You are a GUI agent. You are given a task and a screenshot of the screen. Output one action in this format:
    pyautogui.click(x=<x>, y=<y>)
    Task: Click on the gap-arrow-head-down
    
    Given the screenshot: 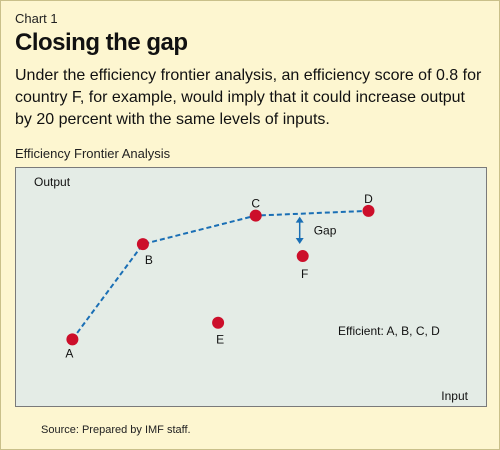 What is the action you would take?
    pyautogui.click(x=299, y=241)
    